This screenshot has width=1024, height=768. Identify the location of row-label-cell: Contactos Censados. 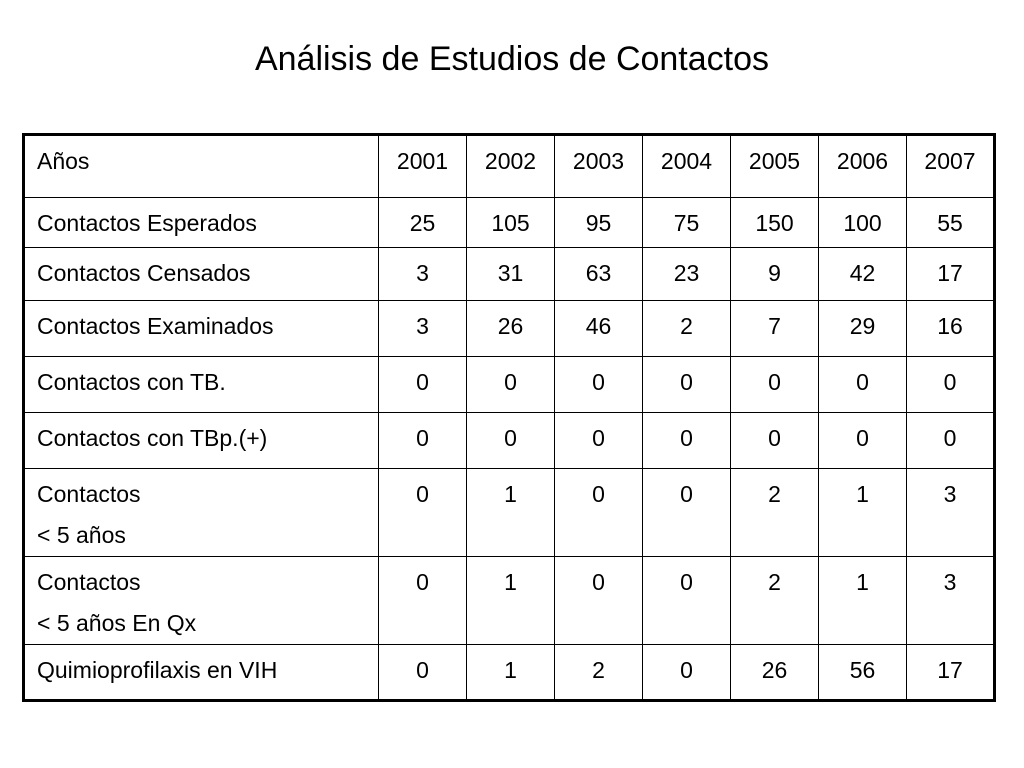
(201, 274).